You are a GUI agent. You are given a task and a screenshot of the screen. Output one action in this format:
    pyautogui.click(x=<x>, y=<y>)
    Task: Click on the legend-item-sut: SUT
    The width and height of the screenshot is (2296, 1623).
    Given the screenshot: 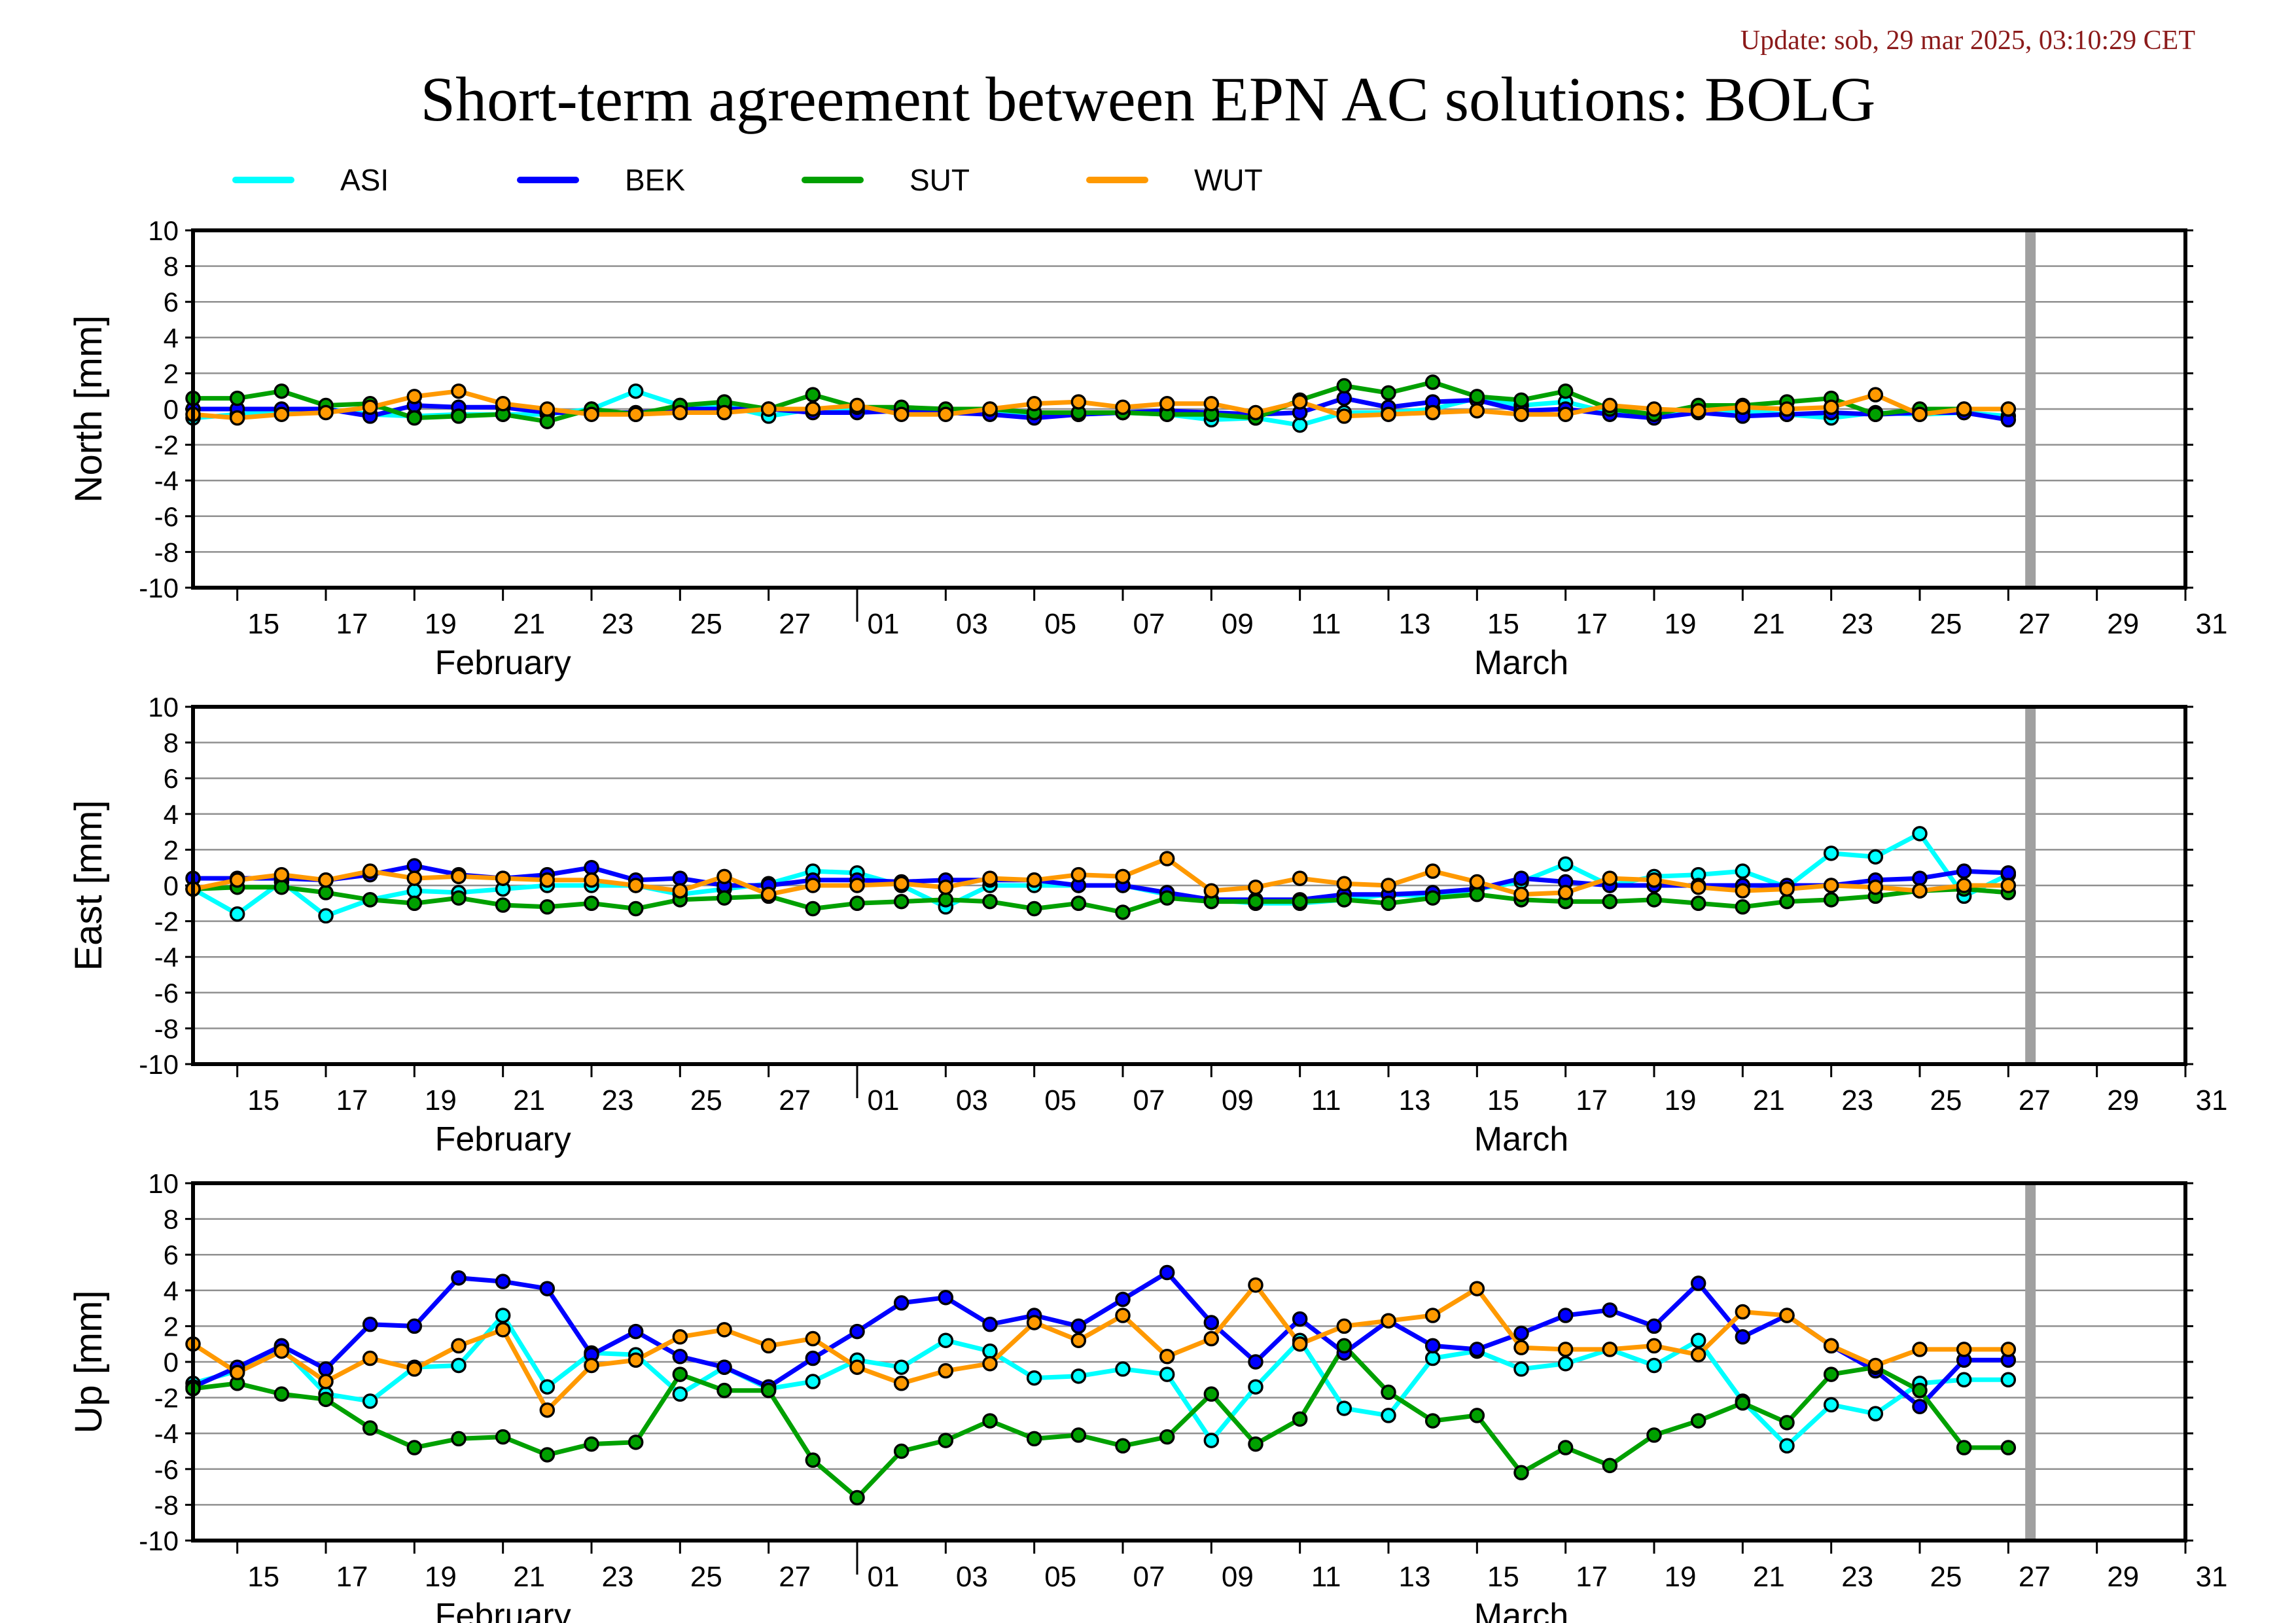 What is the action you would take?
    pyautogui.click(x=886, y=180)
    